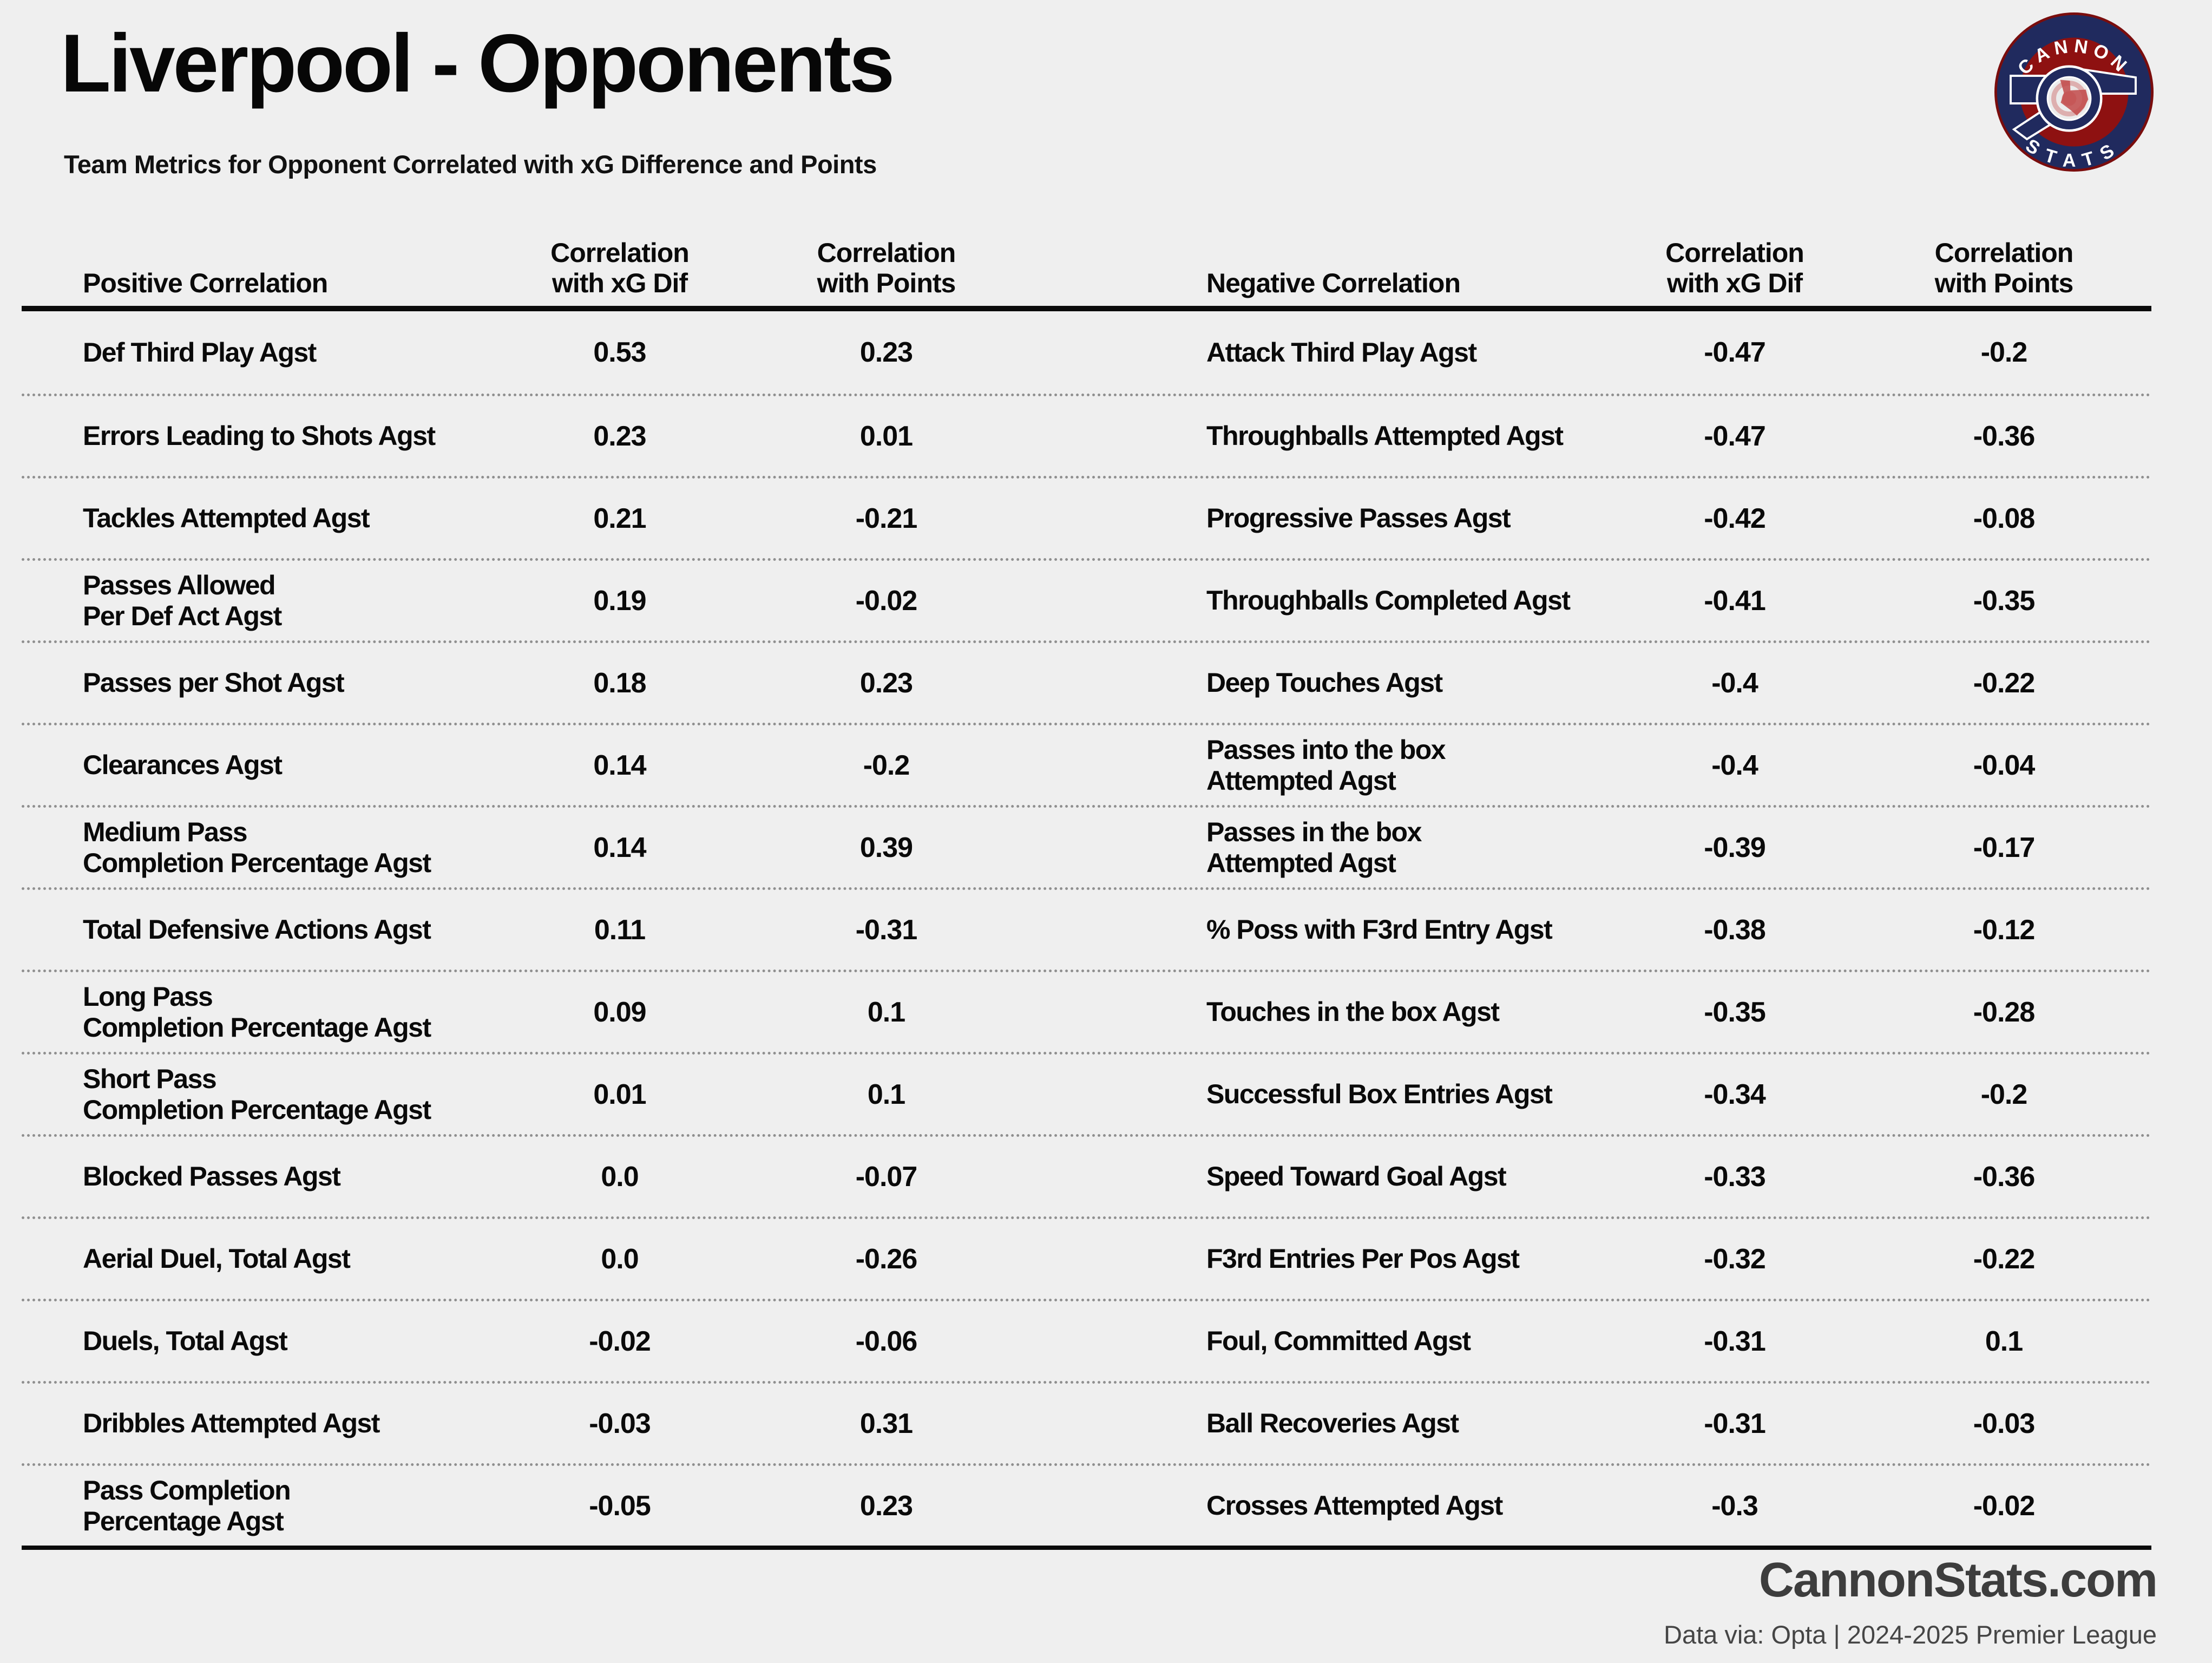  Describe the element at coordinates (2004, 601) in the screenshot. I see `negative-points-value: -0.35` at that location.